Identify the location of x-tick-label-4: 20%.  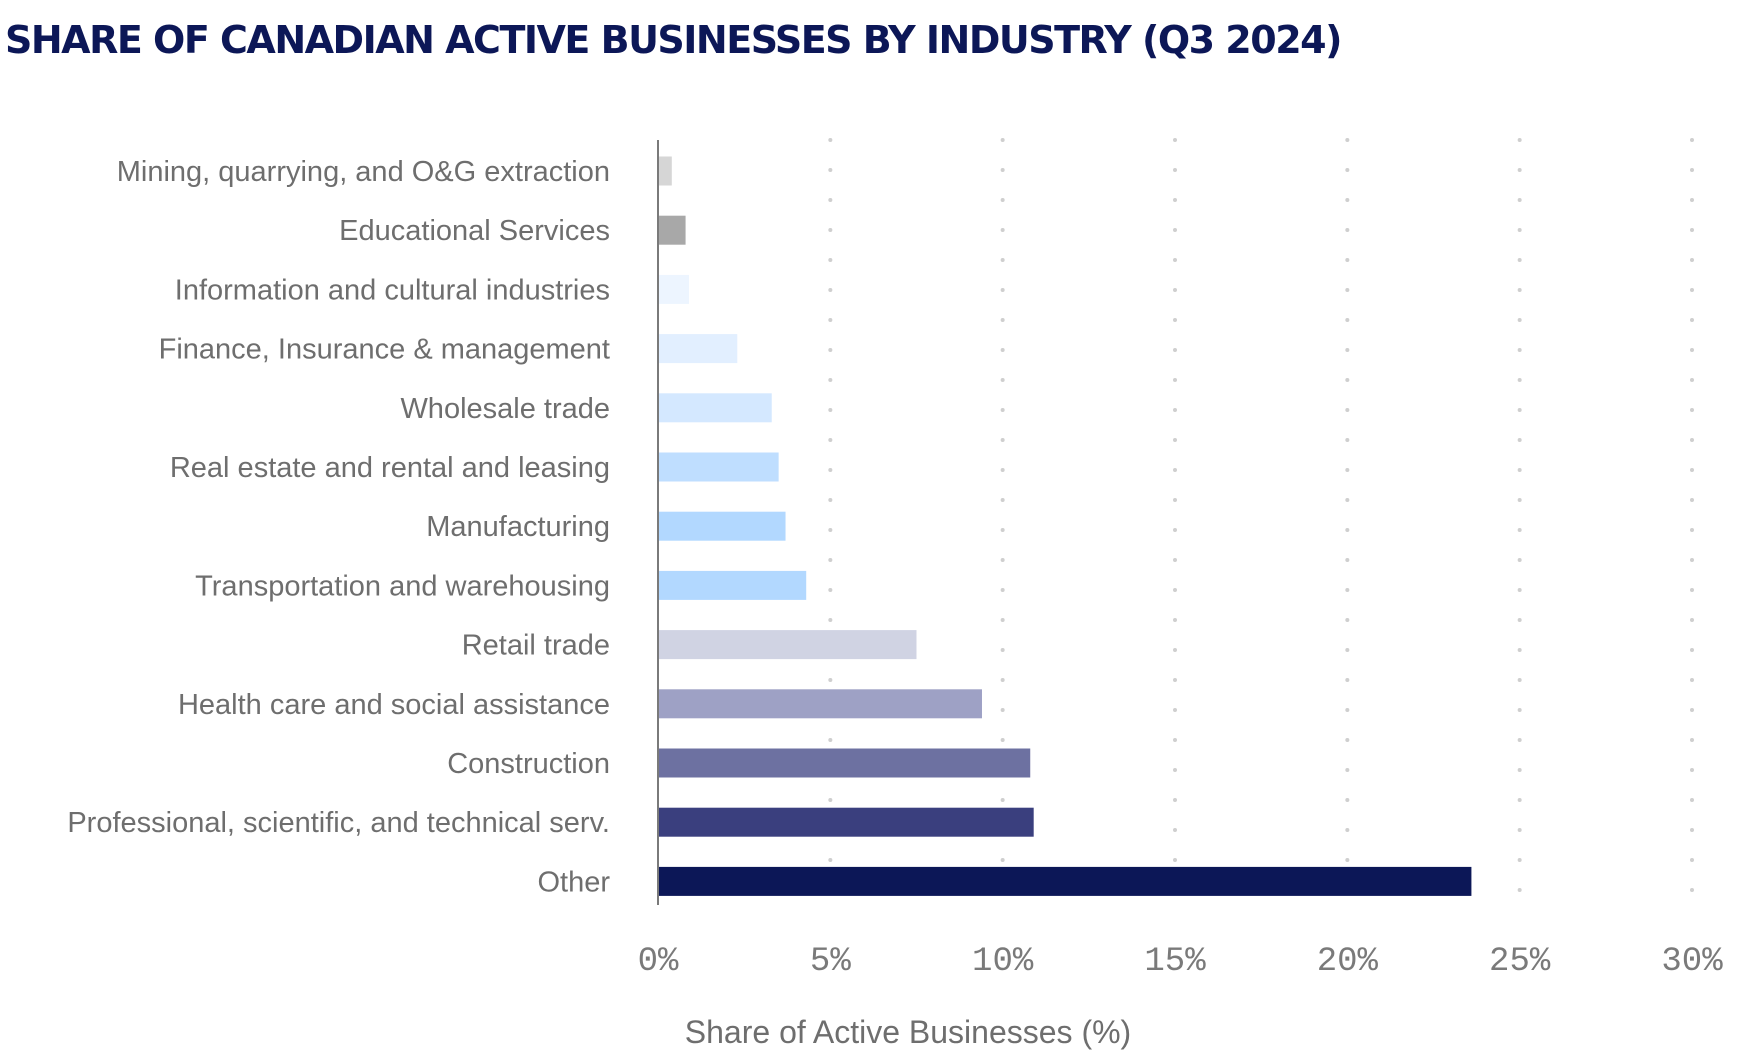
(1348, 962).